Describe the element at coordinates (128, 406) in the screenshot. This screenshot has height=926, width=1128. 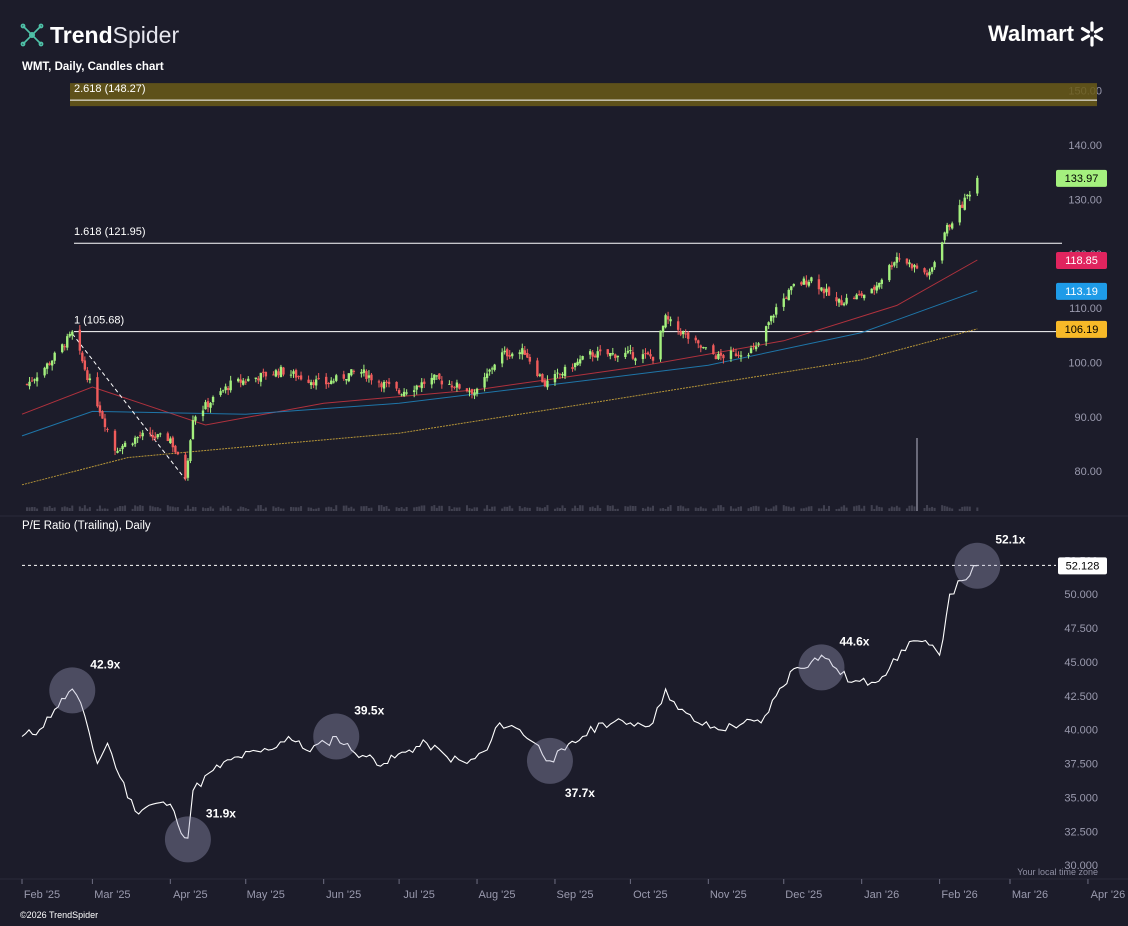
I see `trend-line` at that location.